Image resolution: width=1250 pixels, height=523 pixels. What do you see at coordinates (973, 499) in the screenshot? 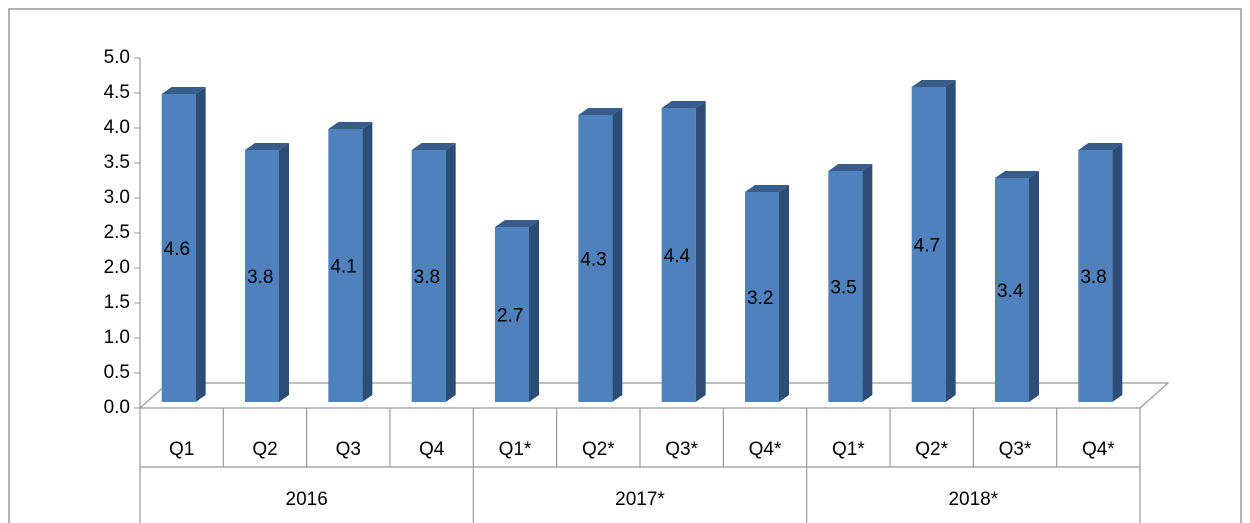
I see `group-label: 2018*` at bounding box center [973, 499].